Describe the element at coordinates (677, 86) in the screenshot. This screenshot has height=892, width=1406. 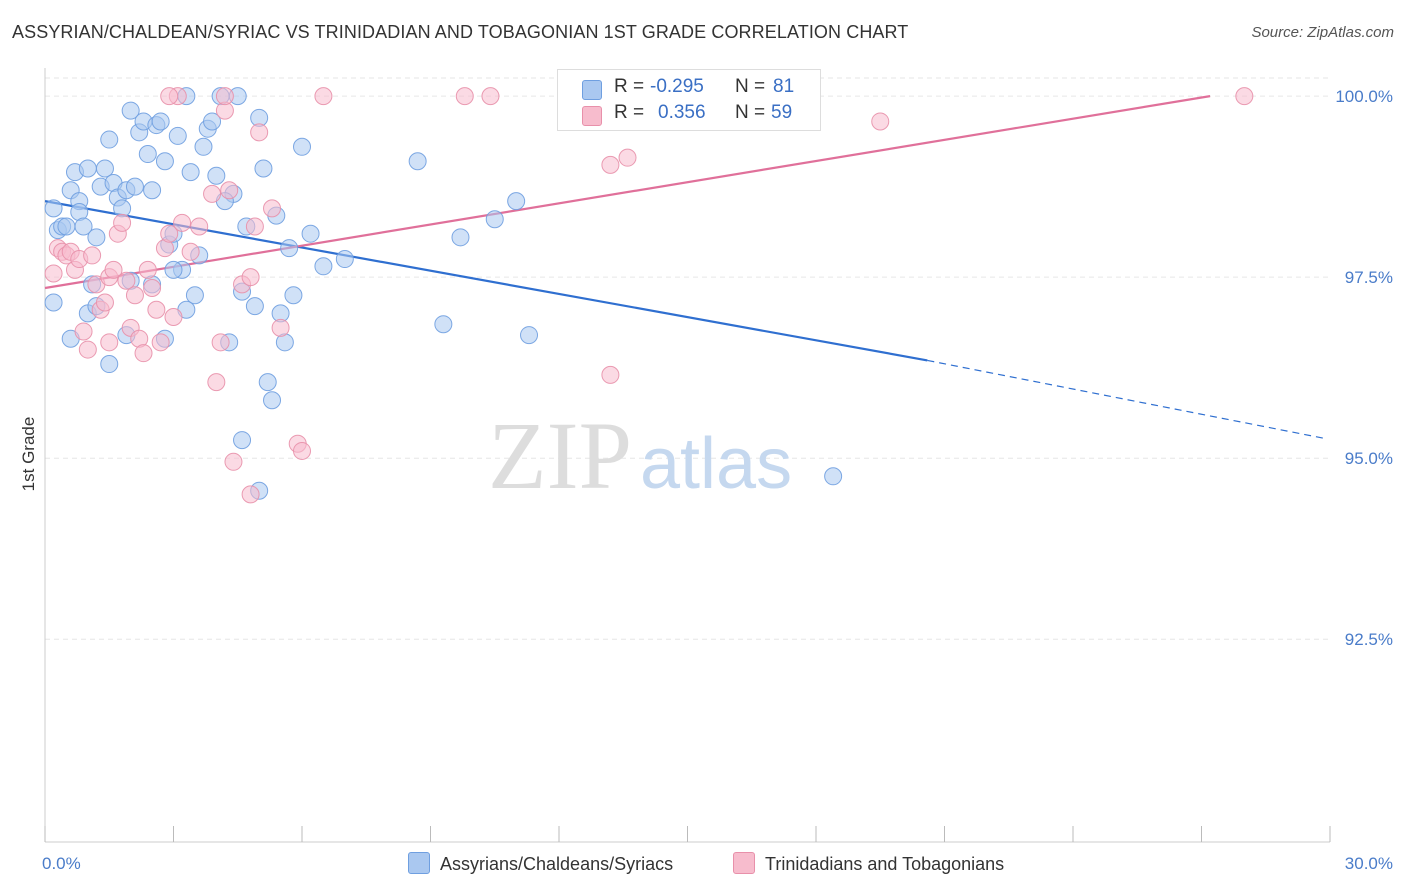
I see `r-value: -0.295` at that location.